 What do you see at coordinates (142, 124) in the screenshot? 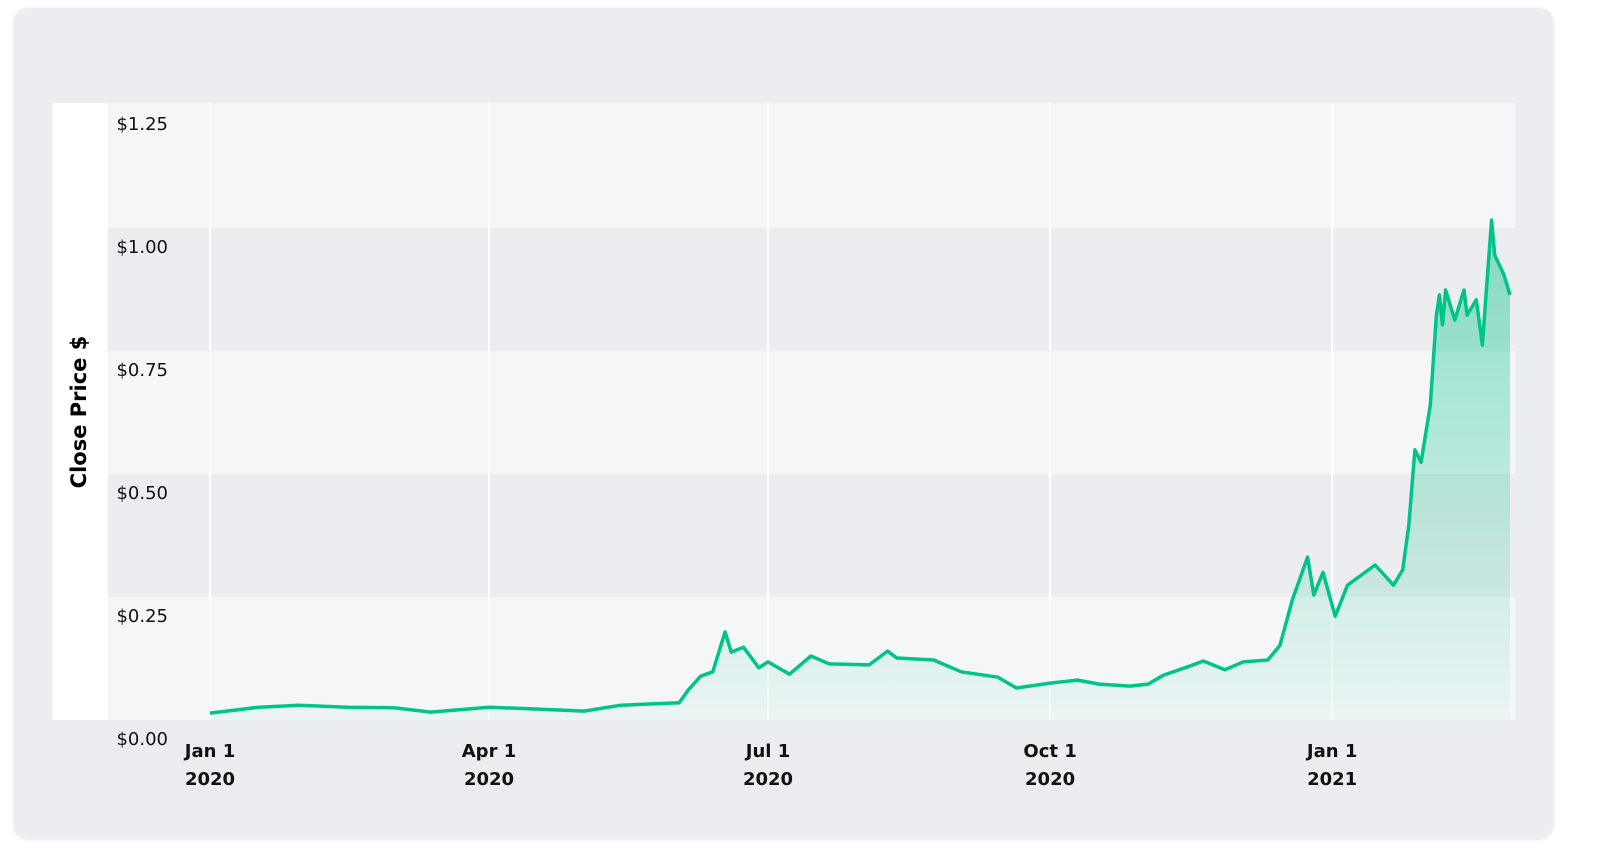
I see `y-tick-label: $1.25` at bounding box center [142, 124].